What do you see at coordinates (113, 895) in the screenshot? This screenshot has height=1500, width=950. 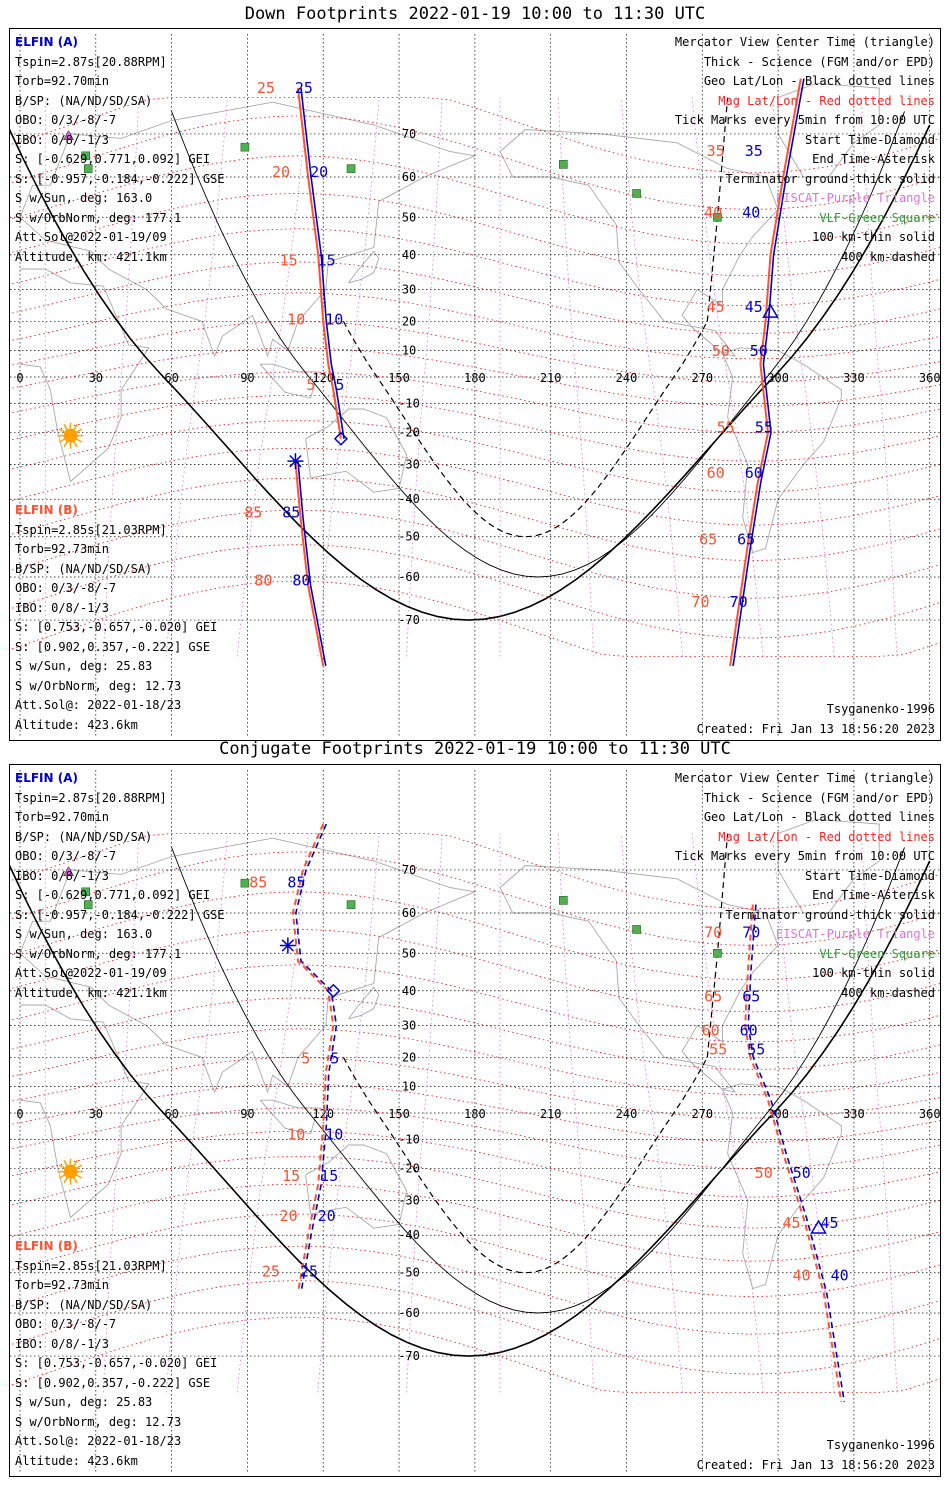 I see `sat-a-line: S: [-0.629,0.771,0.092] GEI` at bounding box center [113, 895].